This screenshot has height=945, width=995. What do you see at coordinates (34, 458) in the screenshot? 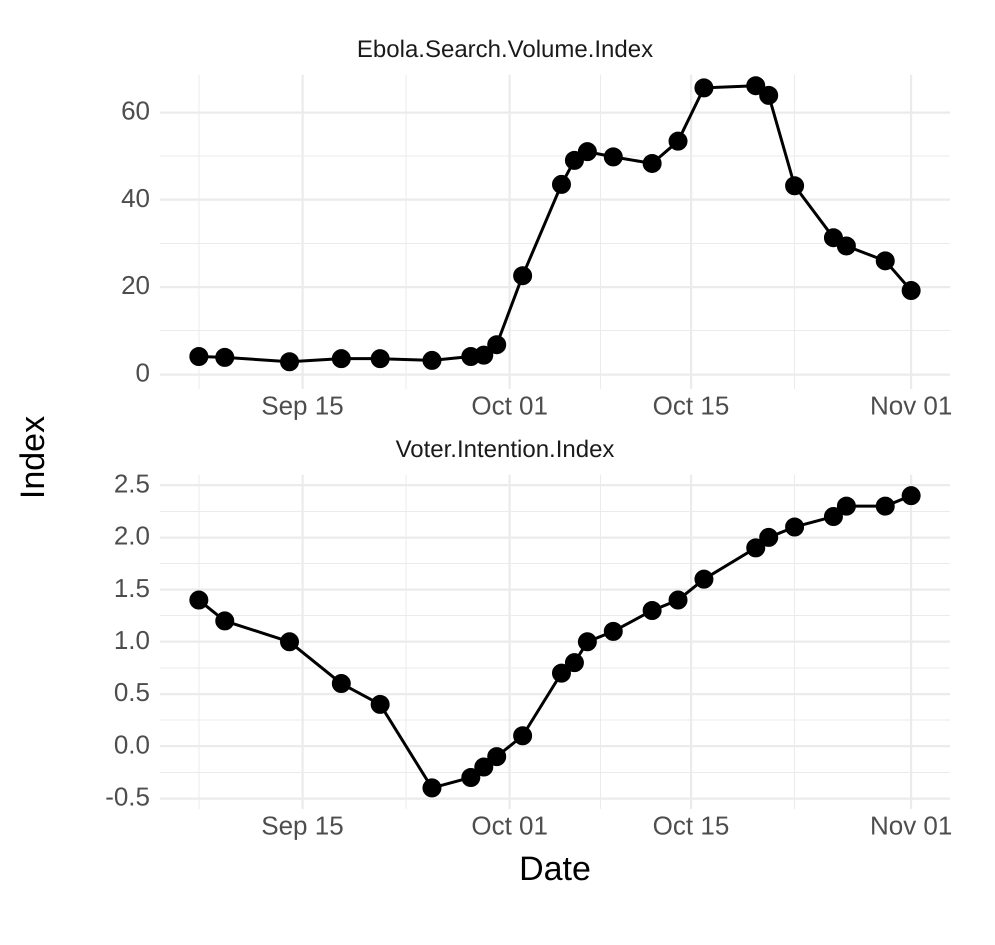
I see `y-axis-title: Index` at bounding box center [34, 458].